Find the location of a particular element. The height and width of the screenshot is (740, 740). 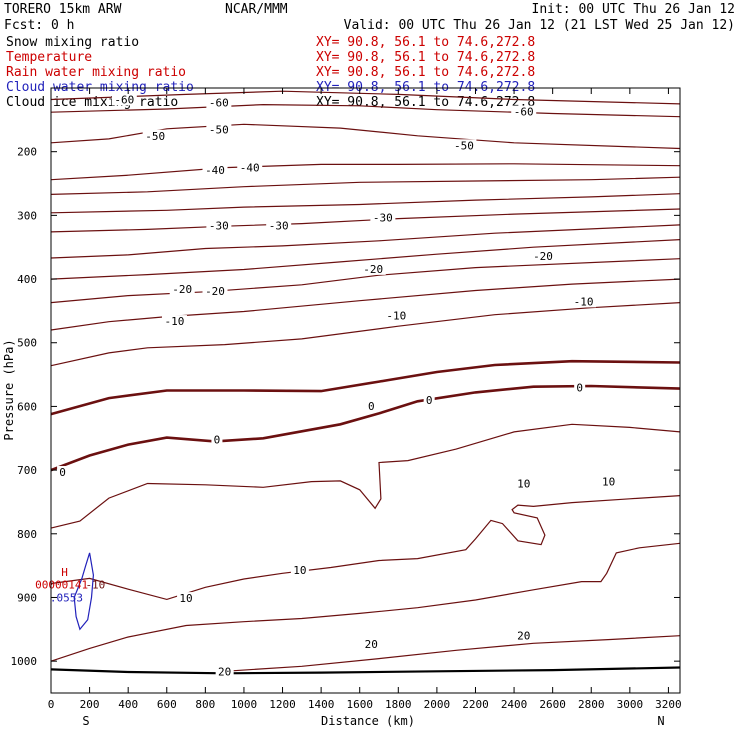

xy-temperature: XY= 90.8, 56.1 to 74.6,272.8 is located at coordinates (426, 57).